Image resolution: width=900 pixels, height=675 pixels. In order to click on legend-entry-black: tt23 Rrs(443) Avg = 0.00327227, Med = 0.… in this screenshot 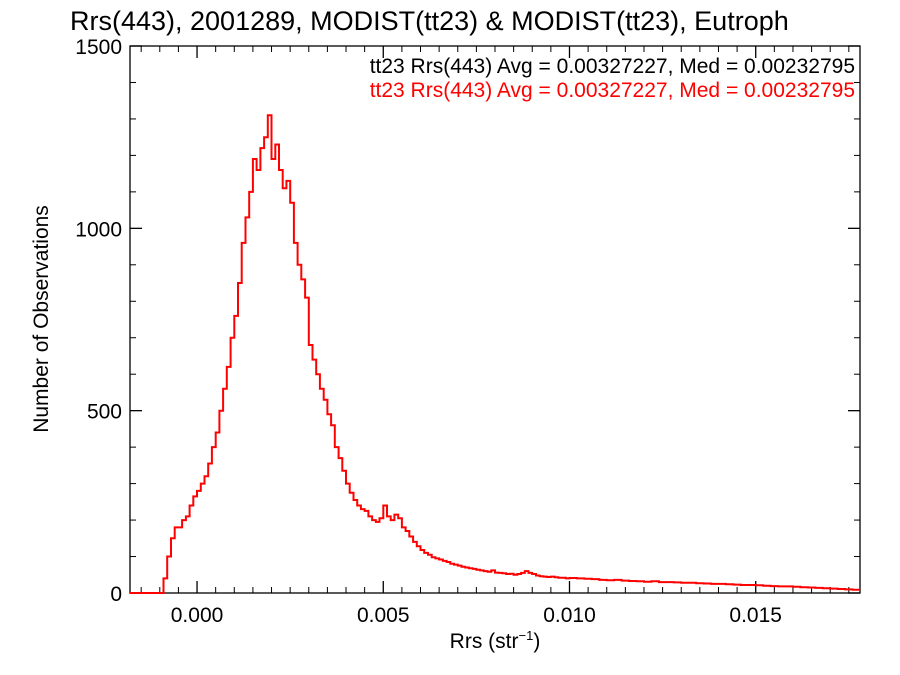, I will do `click(612, 66)`.